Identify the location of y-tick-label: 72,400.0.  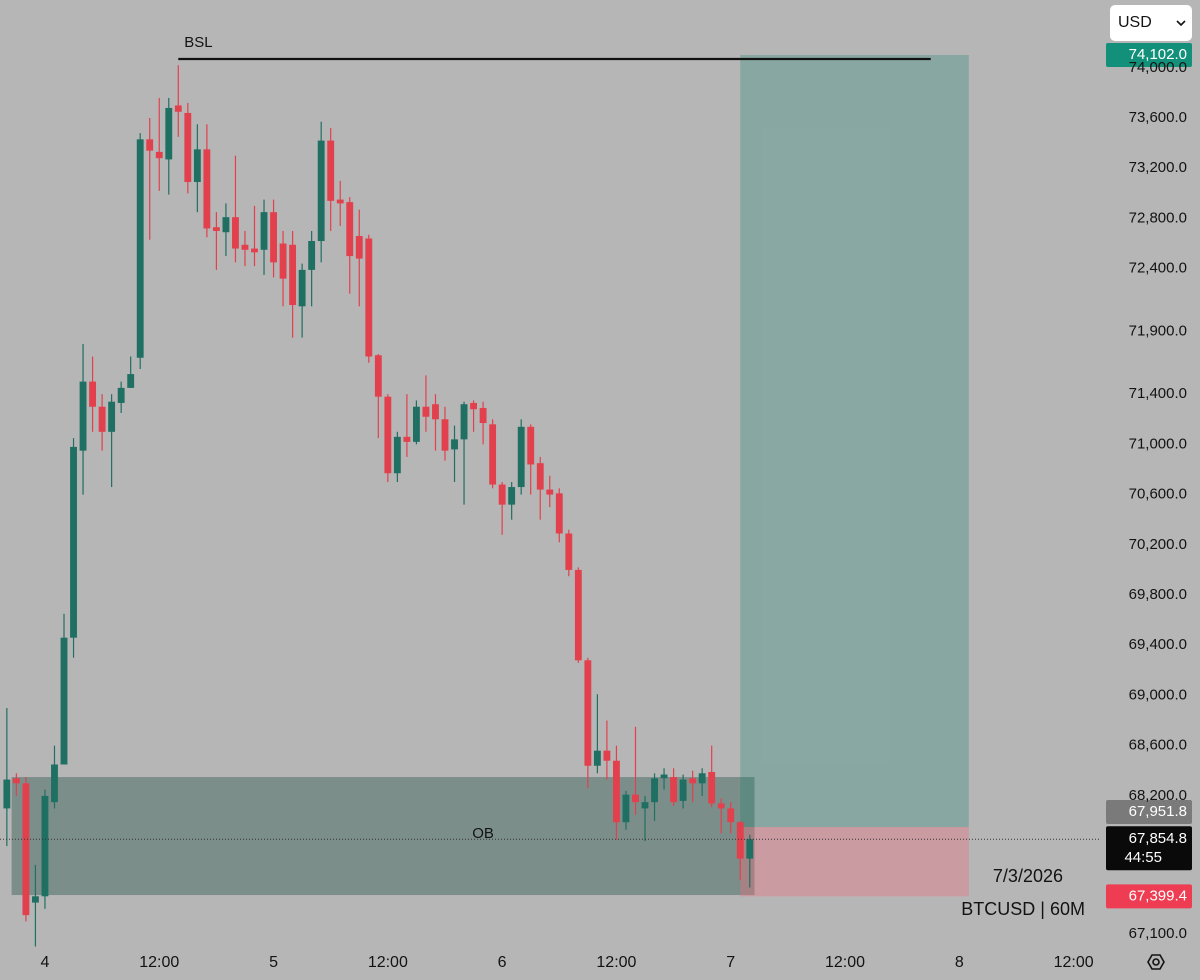
(1158, 268).